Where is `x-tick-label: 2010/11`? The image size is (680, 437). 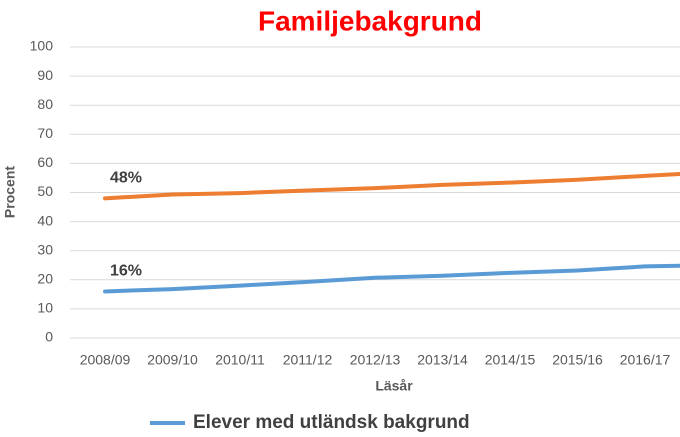 x-tick-label: 2010/11 is located at coordinates (240, 360).